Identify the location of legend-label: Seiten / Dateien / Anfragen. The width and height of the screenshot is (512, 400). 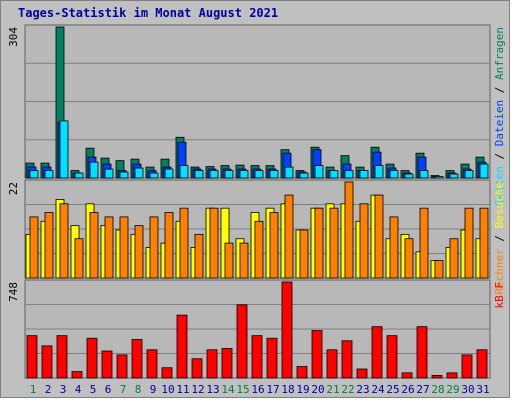
(499, 116).